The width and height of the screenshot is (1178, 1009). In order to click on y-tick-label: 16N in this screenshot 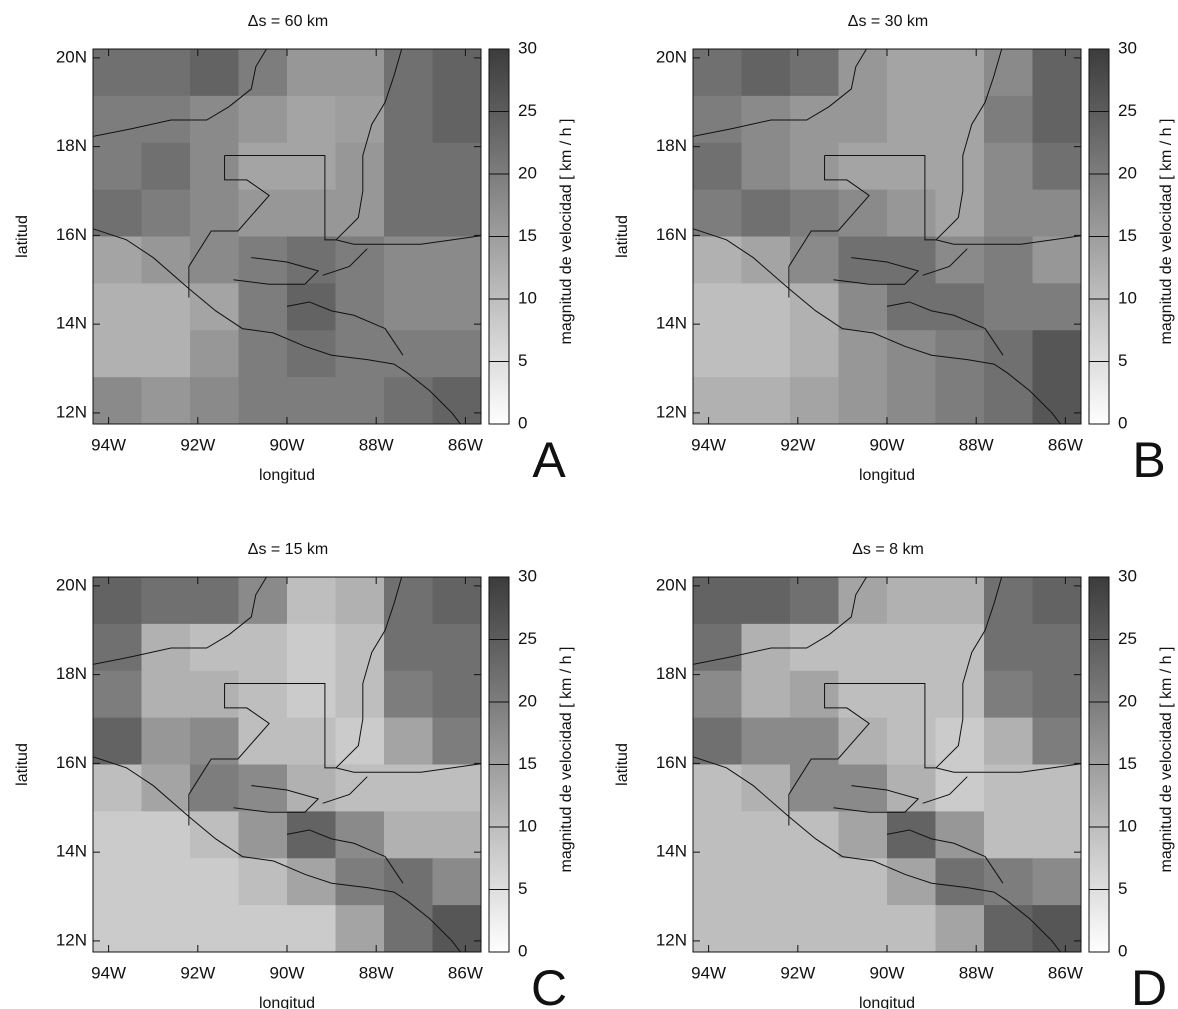, I will do `click(71, 234)`.